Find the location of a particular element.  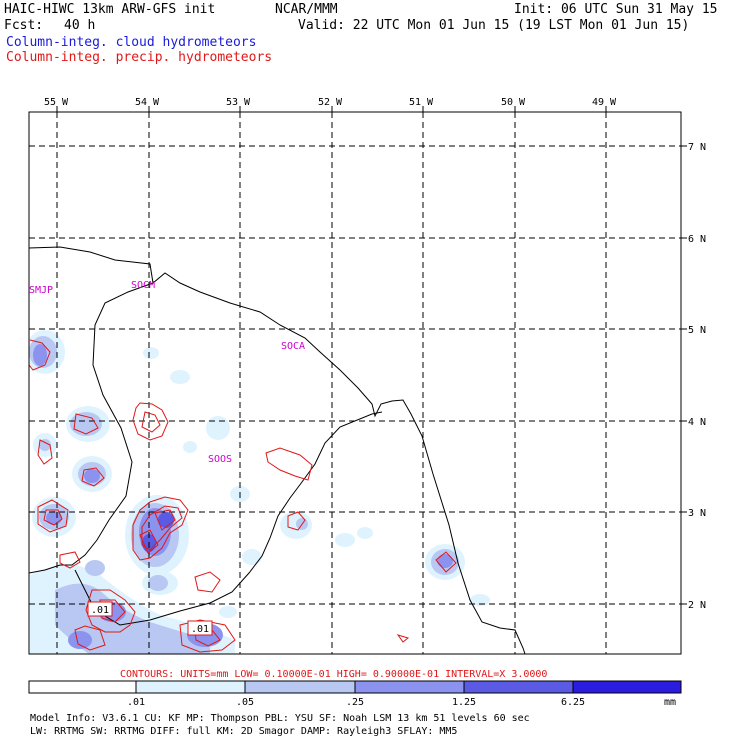

lon-label: 53 W is located at coordinates (238, 102).